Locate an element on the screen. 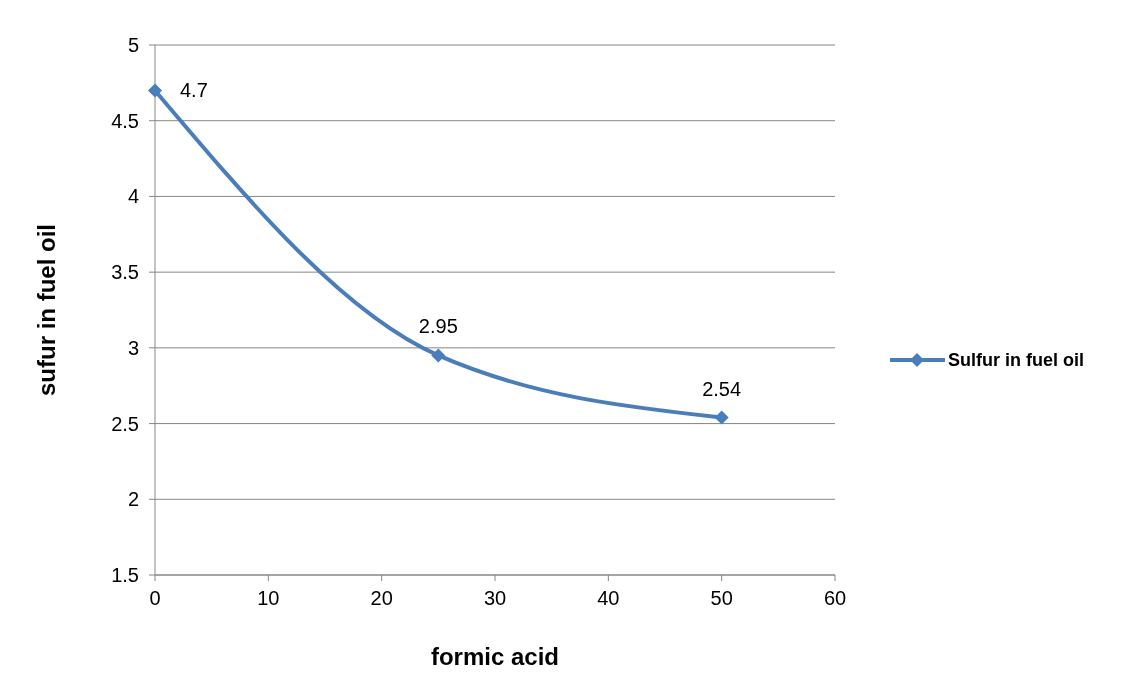  y-axis-title: sufur in fuel oil is located at coordinates (46, 310).